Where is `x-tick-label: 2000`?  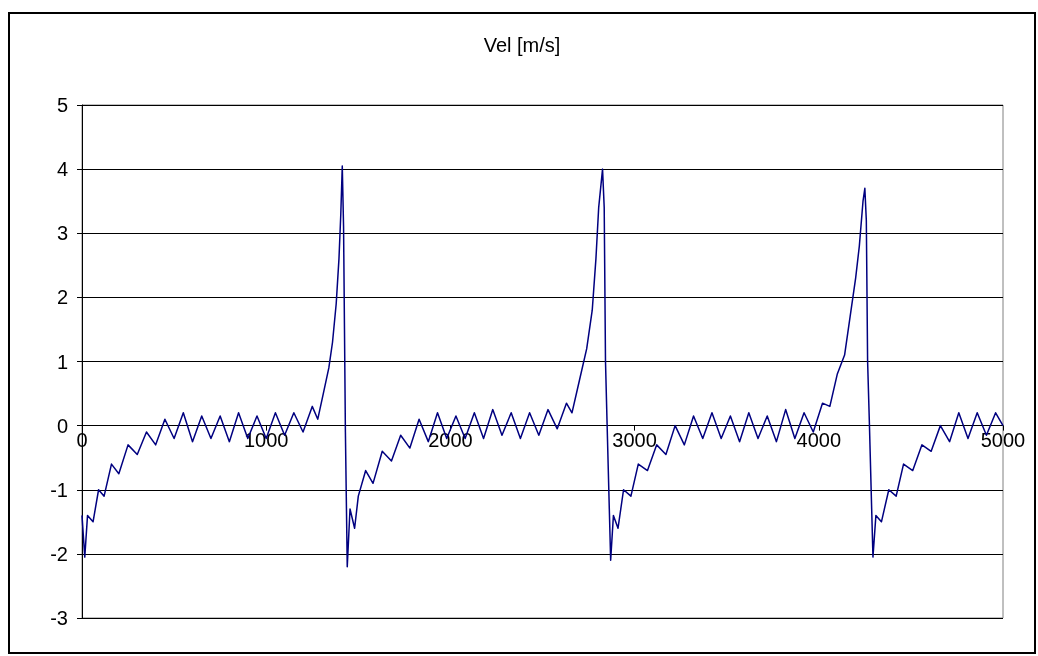
x-tick-label: 2000 is located at coordinates (450, 439).